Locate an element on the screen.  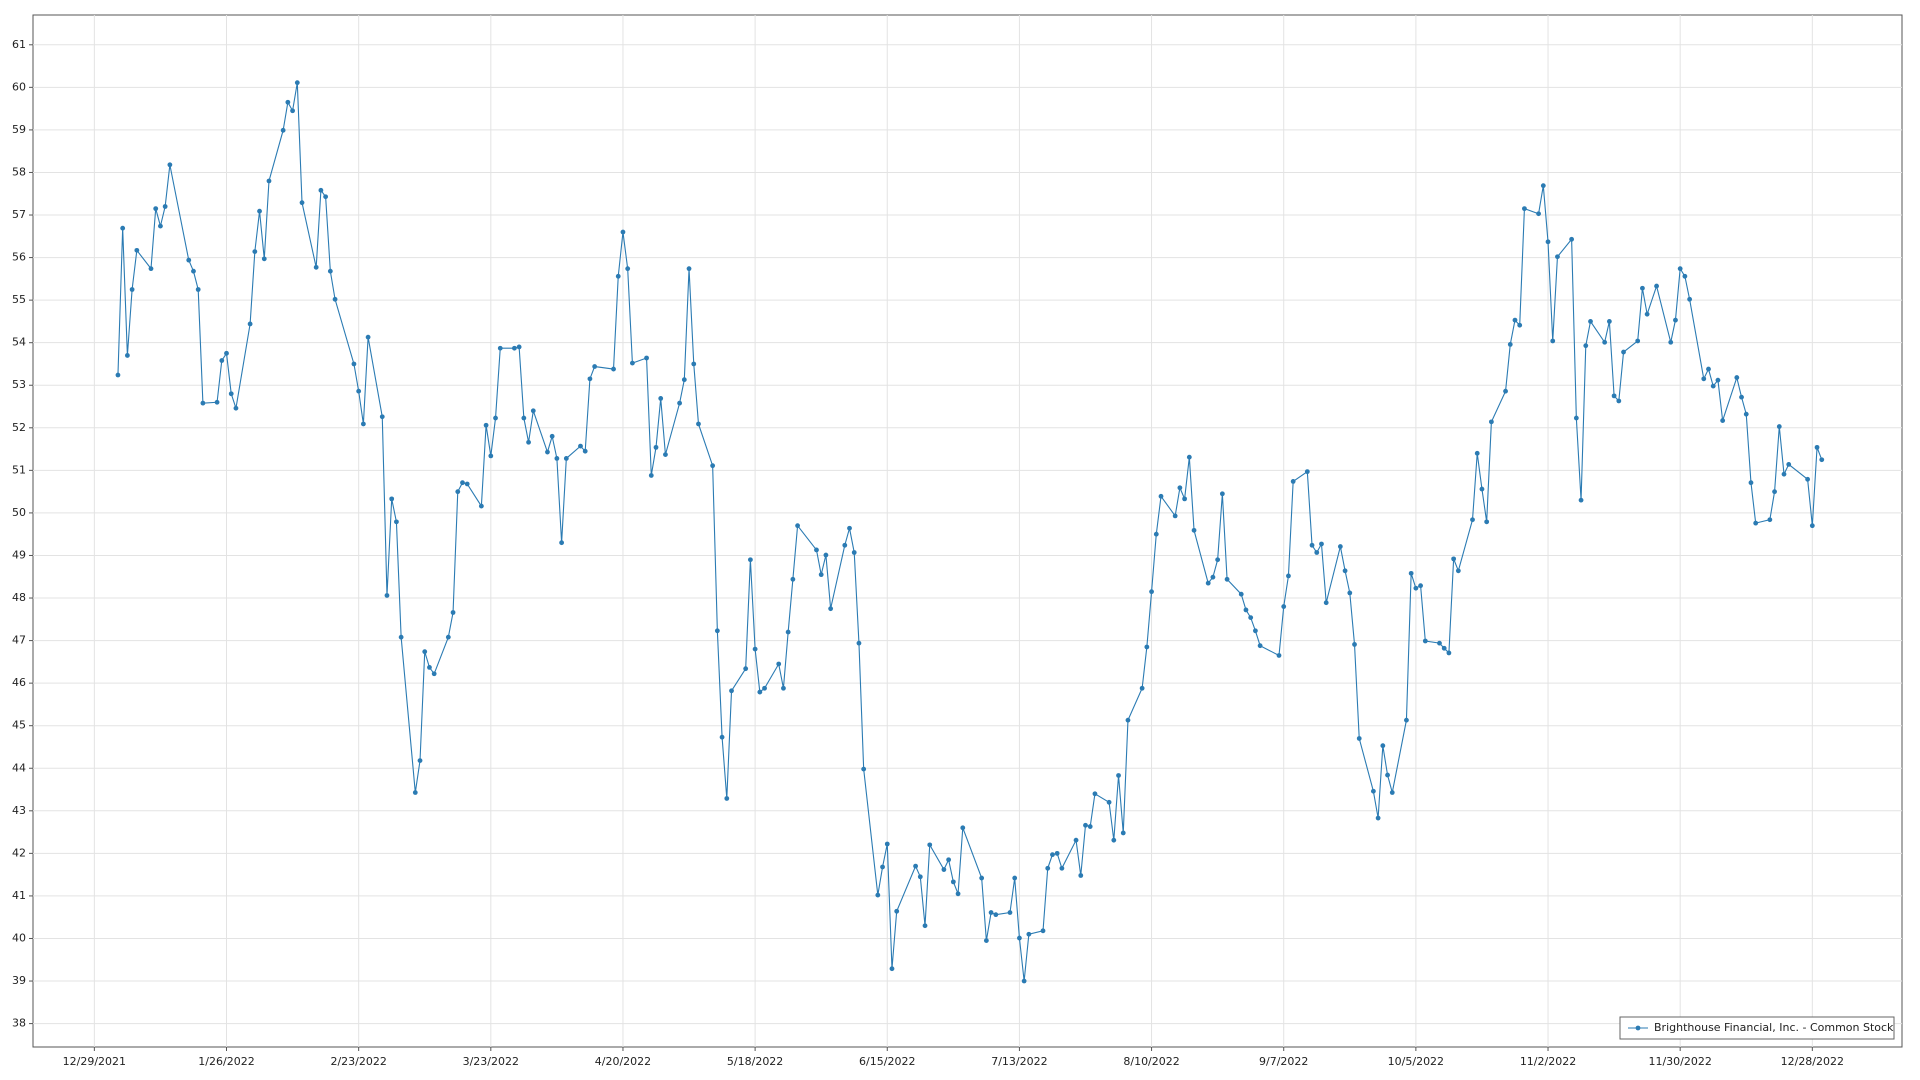
y-tick-label: 47 is located at coordinates (19, 640).